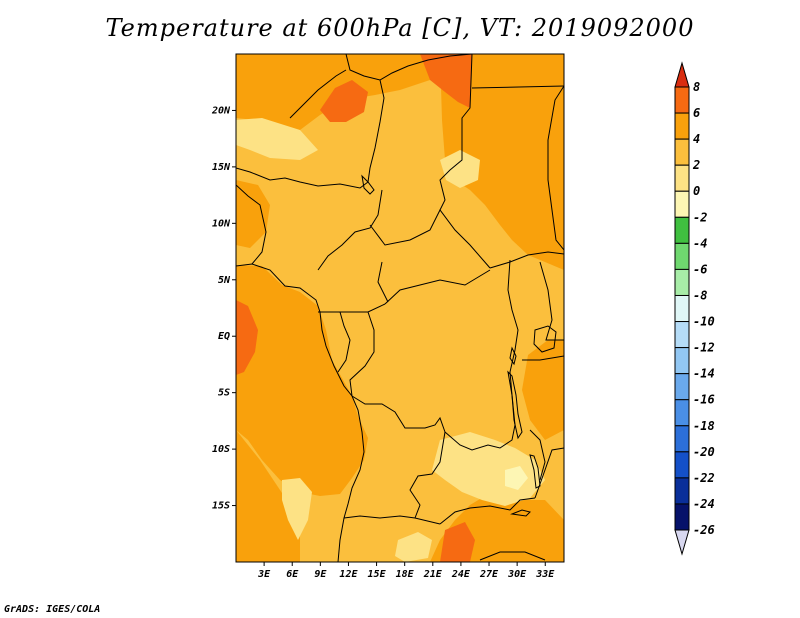  I want to click on lon-tick-label: 12E, so click(348, 574).